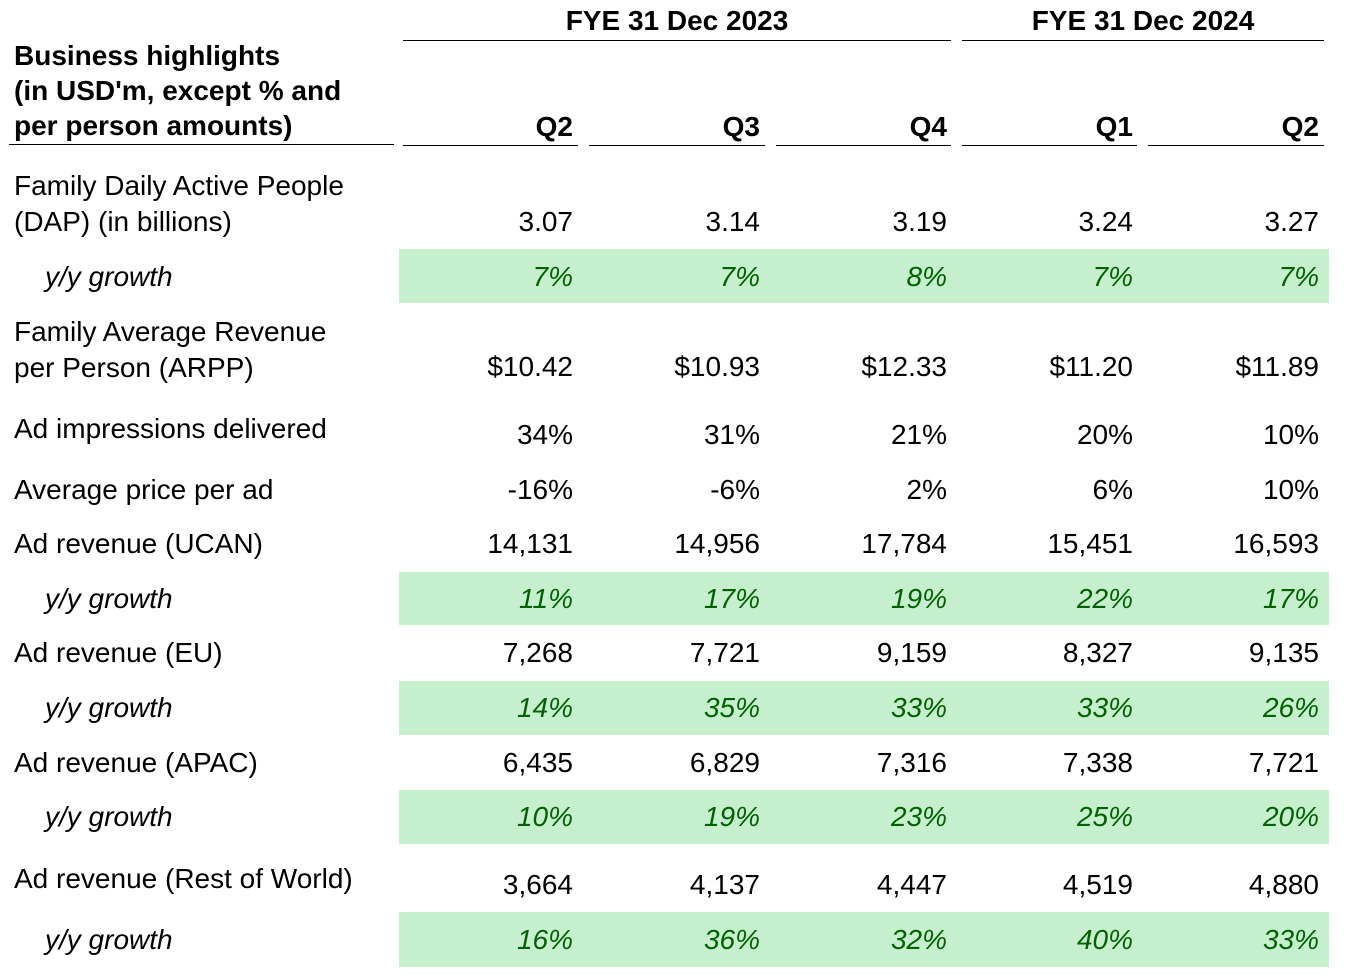 The width and height of the screenshot is (1345, 980). What do you see at coordinates (1283, 884) in the screenshot?
I see `table-cell: 4,880` at bounding box center [1283, 884].